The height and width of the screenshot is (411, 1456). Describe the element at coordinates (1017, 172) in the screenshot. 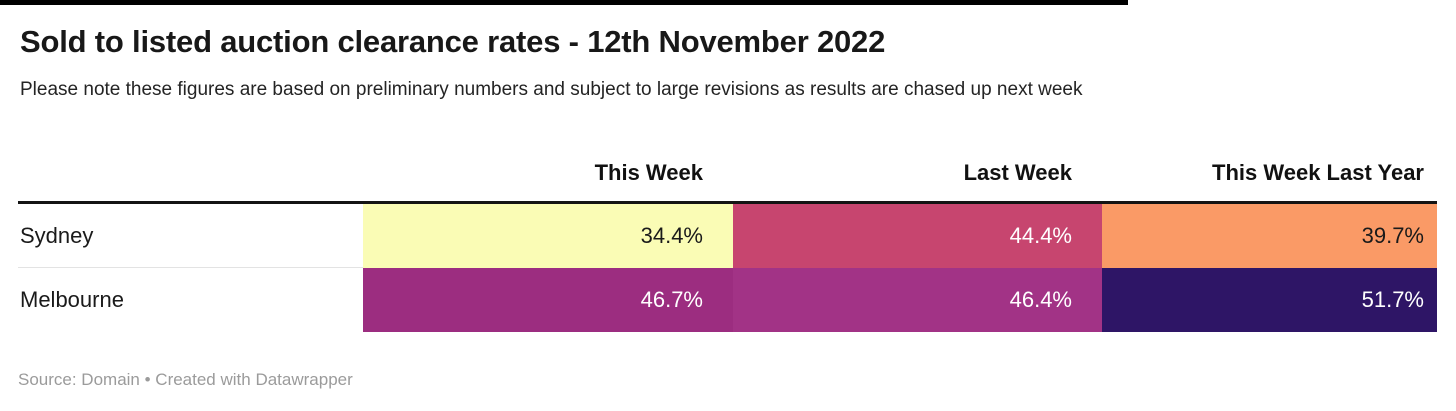

I see `column-header-last-week: Last Week` at that location.